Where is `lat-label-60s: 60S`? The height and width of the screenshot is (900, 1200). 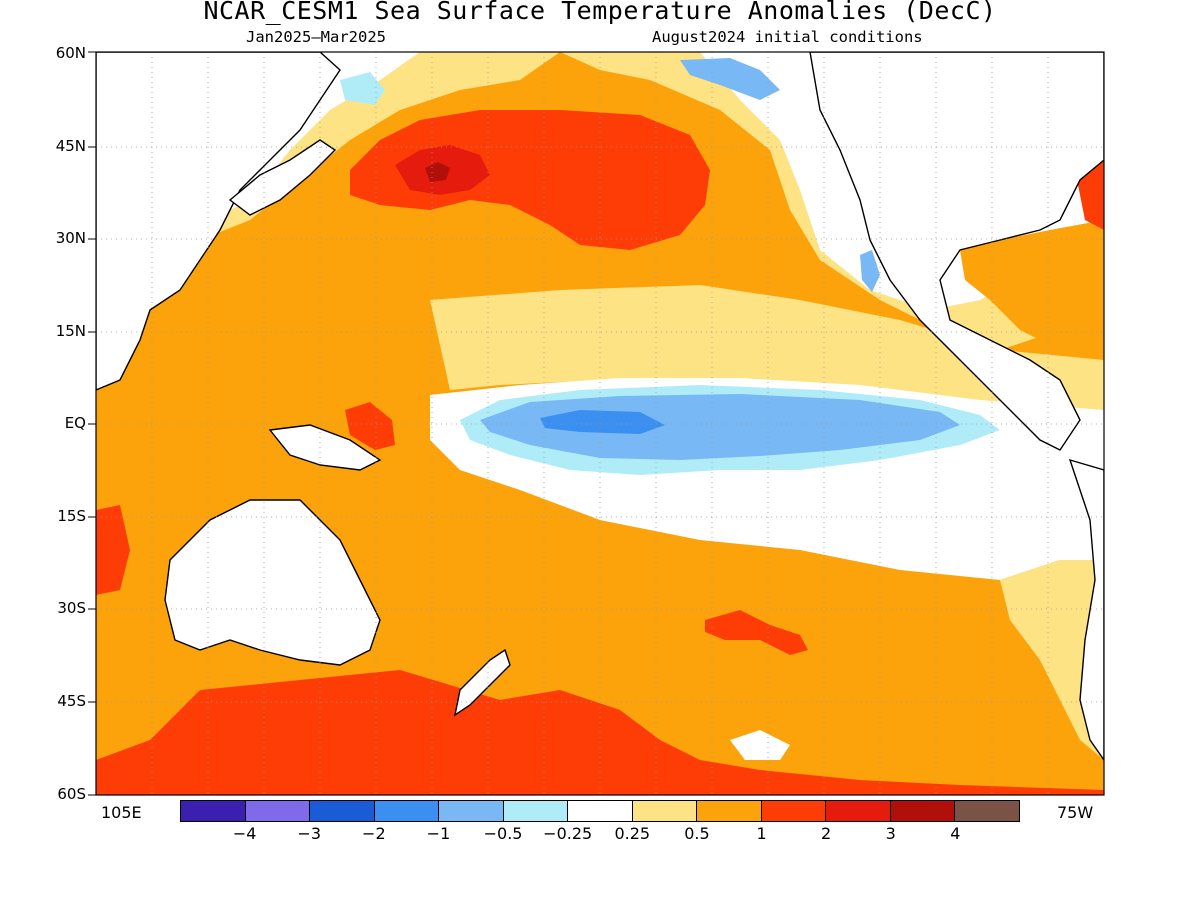
lat-label-60s: 60S is located at coordinates (71, 794).